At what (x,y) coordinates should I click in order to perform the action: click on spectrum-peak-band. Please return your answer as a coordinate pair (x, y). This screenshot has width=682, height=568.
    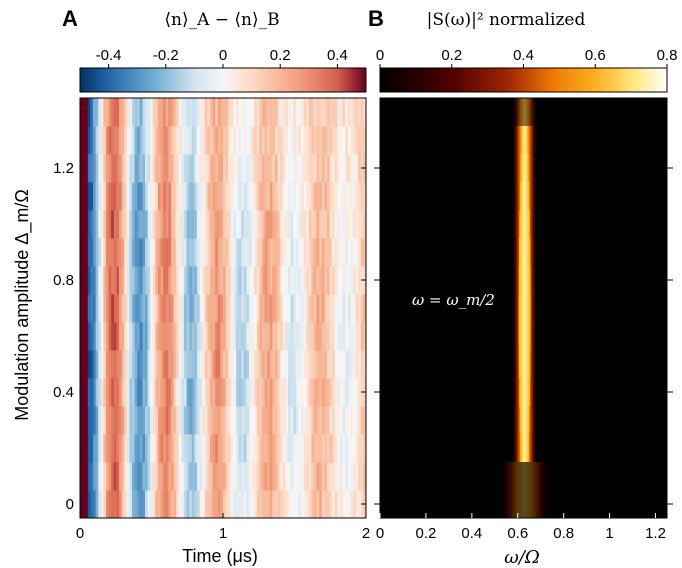
    Looking at the image, I should click on (524, 112).